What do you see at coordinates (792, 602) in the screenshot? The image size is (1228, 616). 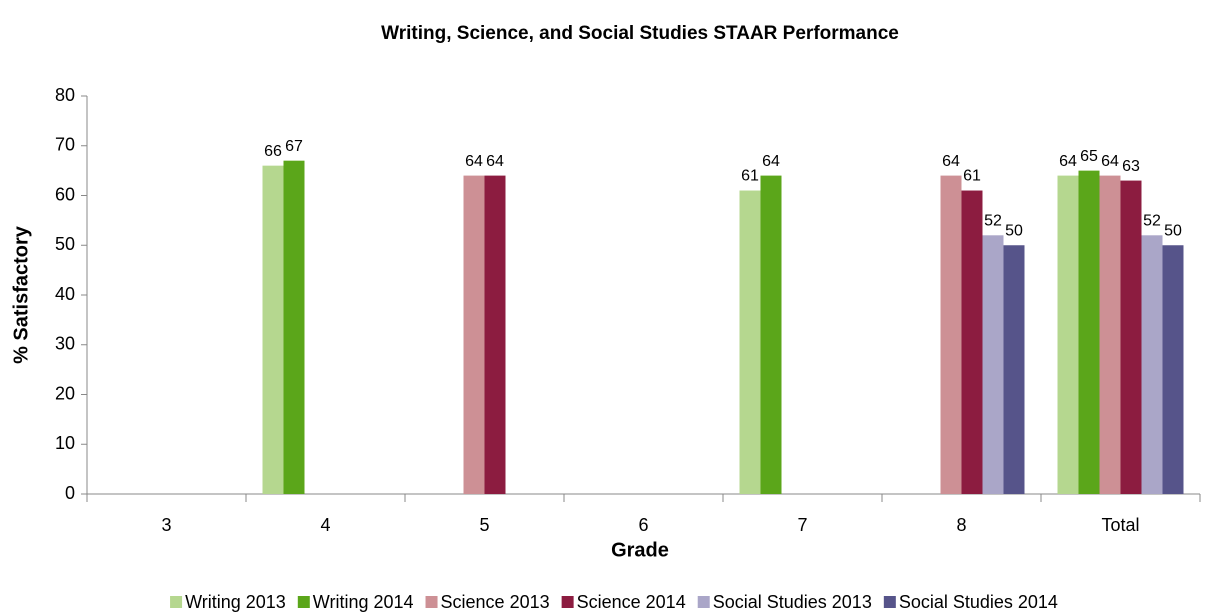 I see `legend-label: Social Studies 2013` at bounding box center [792, 602].